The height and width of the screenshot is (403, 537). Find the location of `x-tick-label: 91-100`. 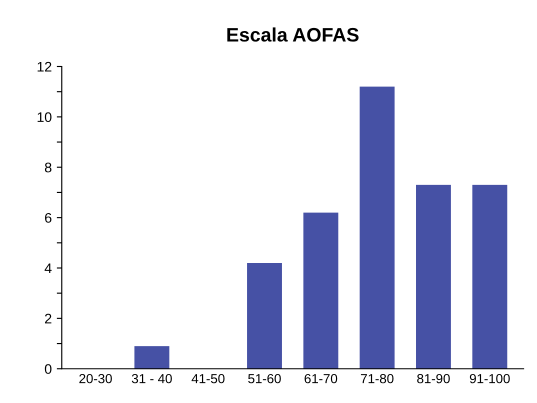

x-tick-label: 91-100 is located at coordinates (490, 379).